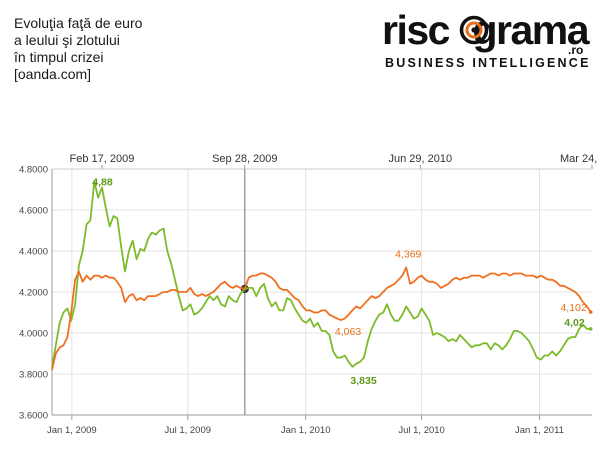 The image size is (600, 450). I want to click on x-tick-label: Jan 1, 2011, so click(539, 430).